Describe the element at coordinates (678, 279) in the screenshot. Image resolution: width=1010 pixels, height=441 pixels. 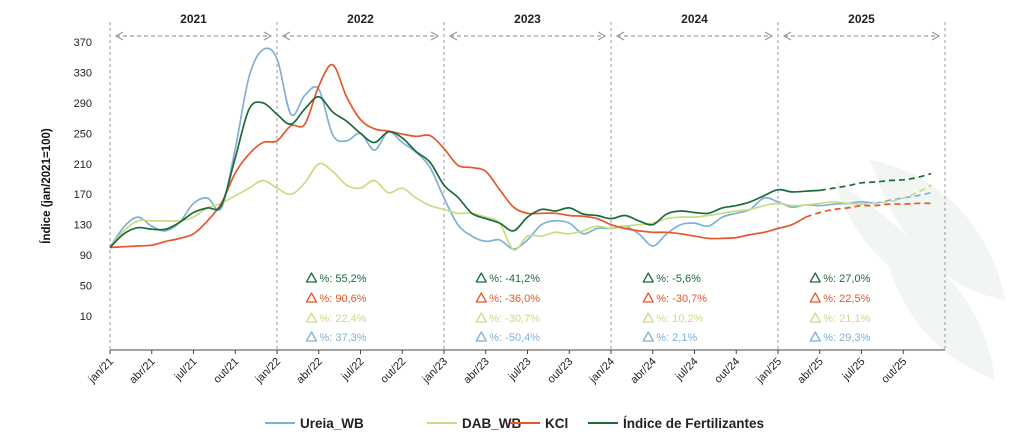
I see `variation-annotation: %: -5,6%` at that location.